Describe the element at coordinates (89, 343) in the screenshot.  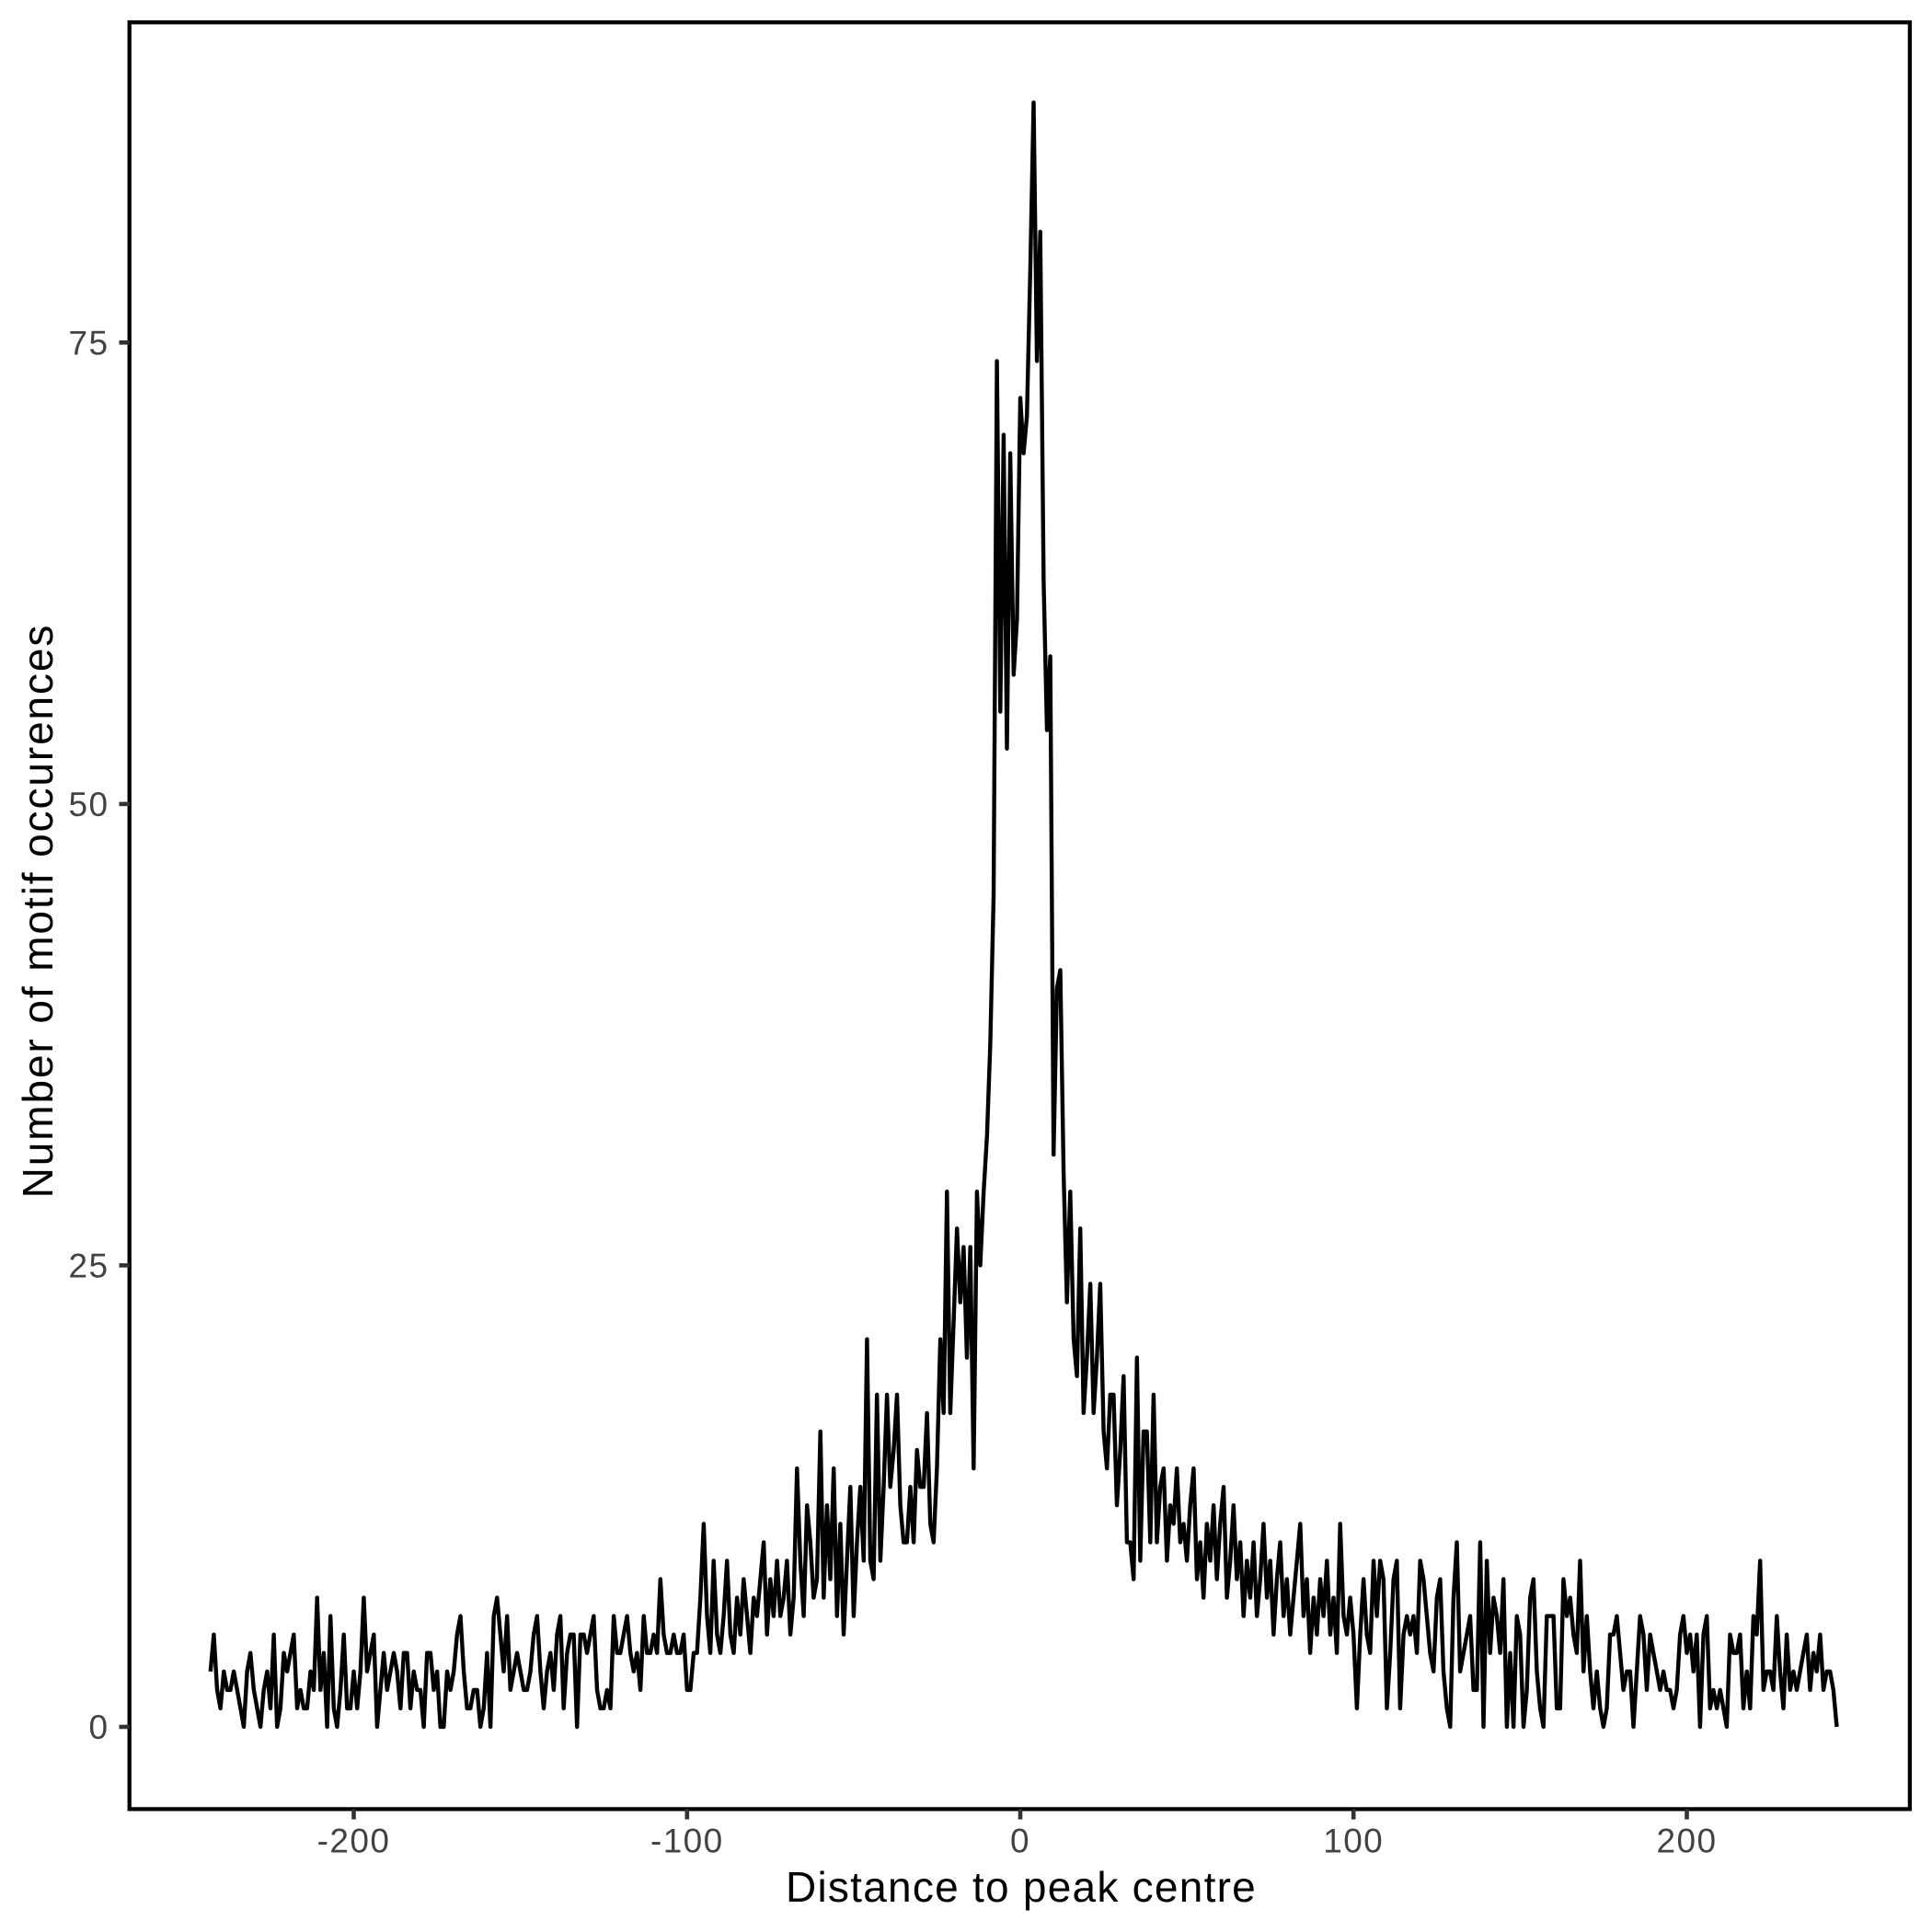
I see `svg-text: 75` at that location.